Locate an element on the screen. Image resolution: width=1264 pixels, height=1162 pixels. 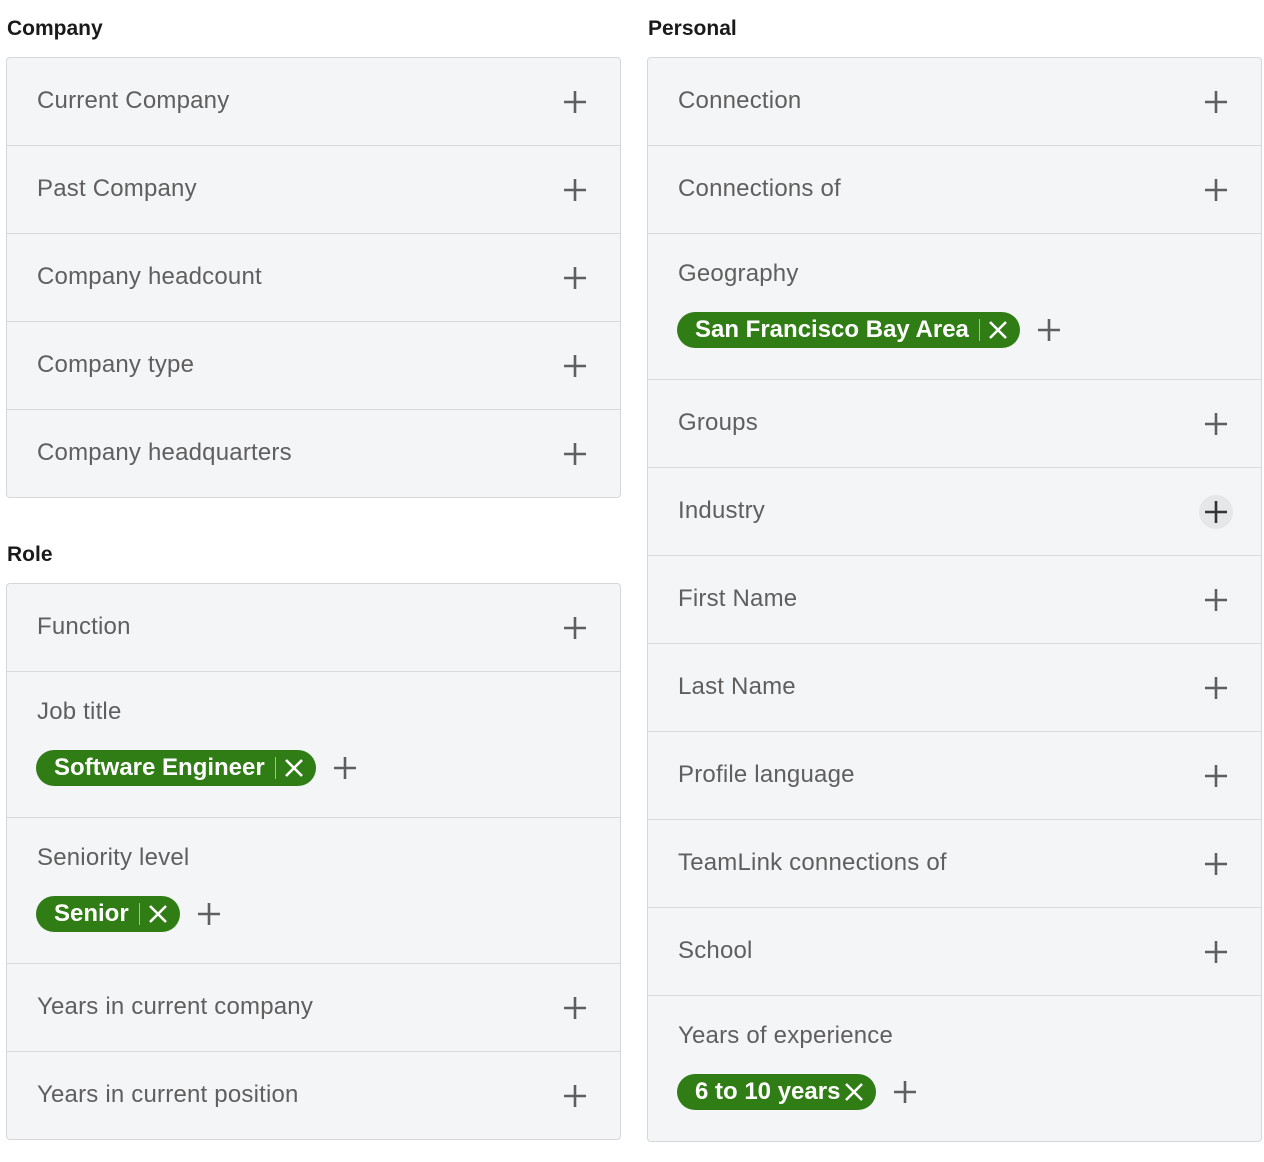
filter-current-company: Current Company is located at coordinates (313, 102).